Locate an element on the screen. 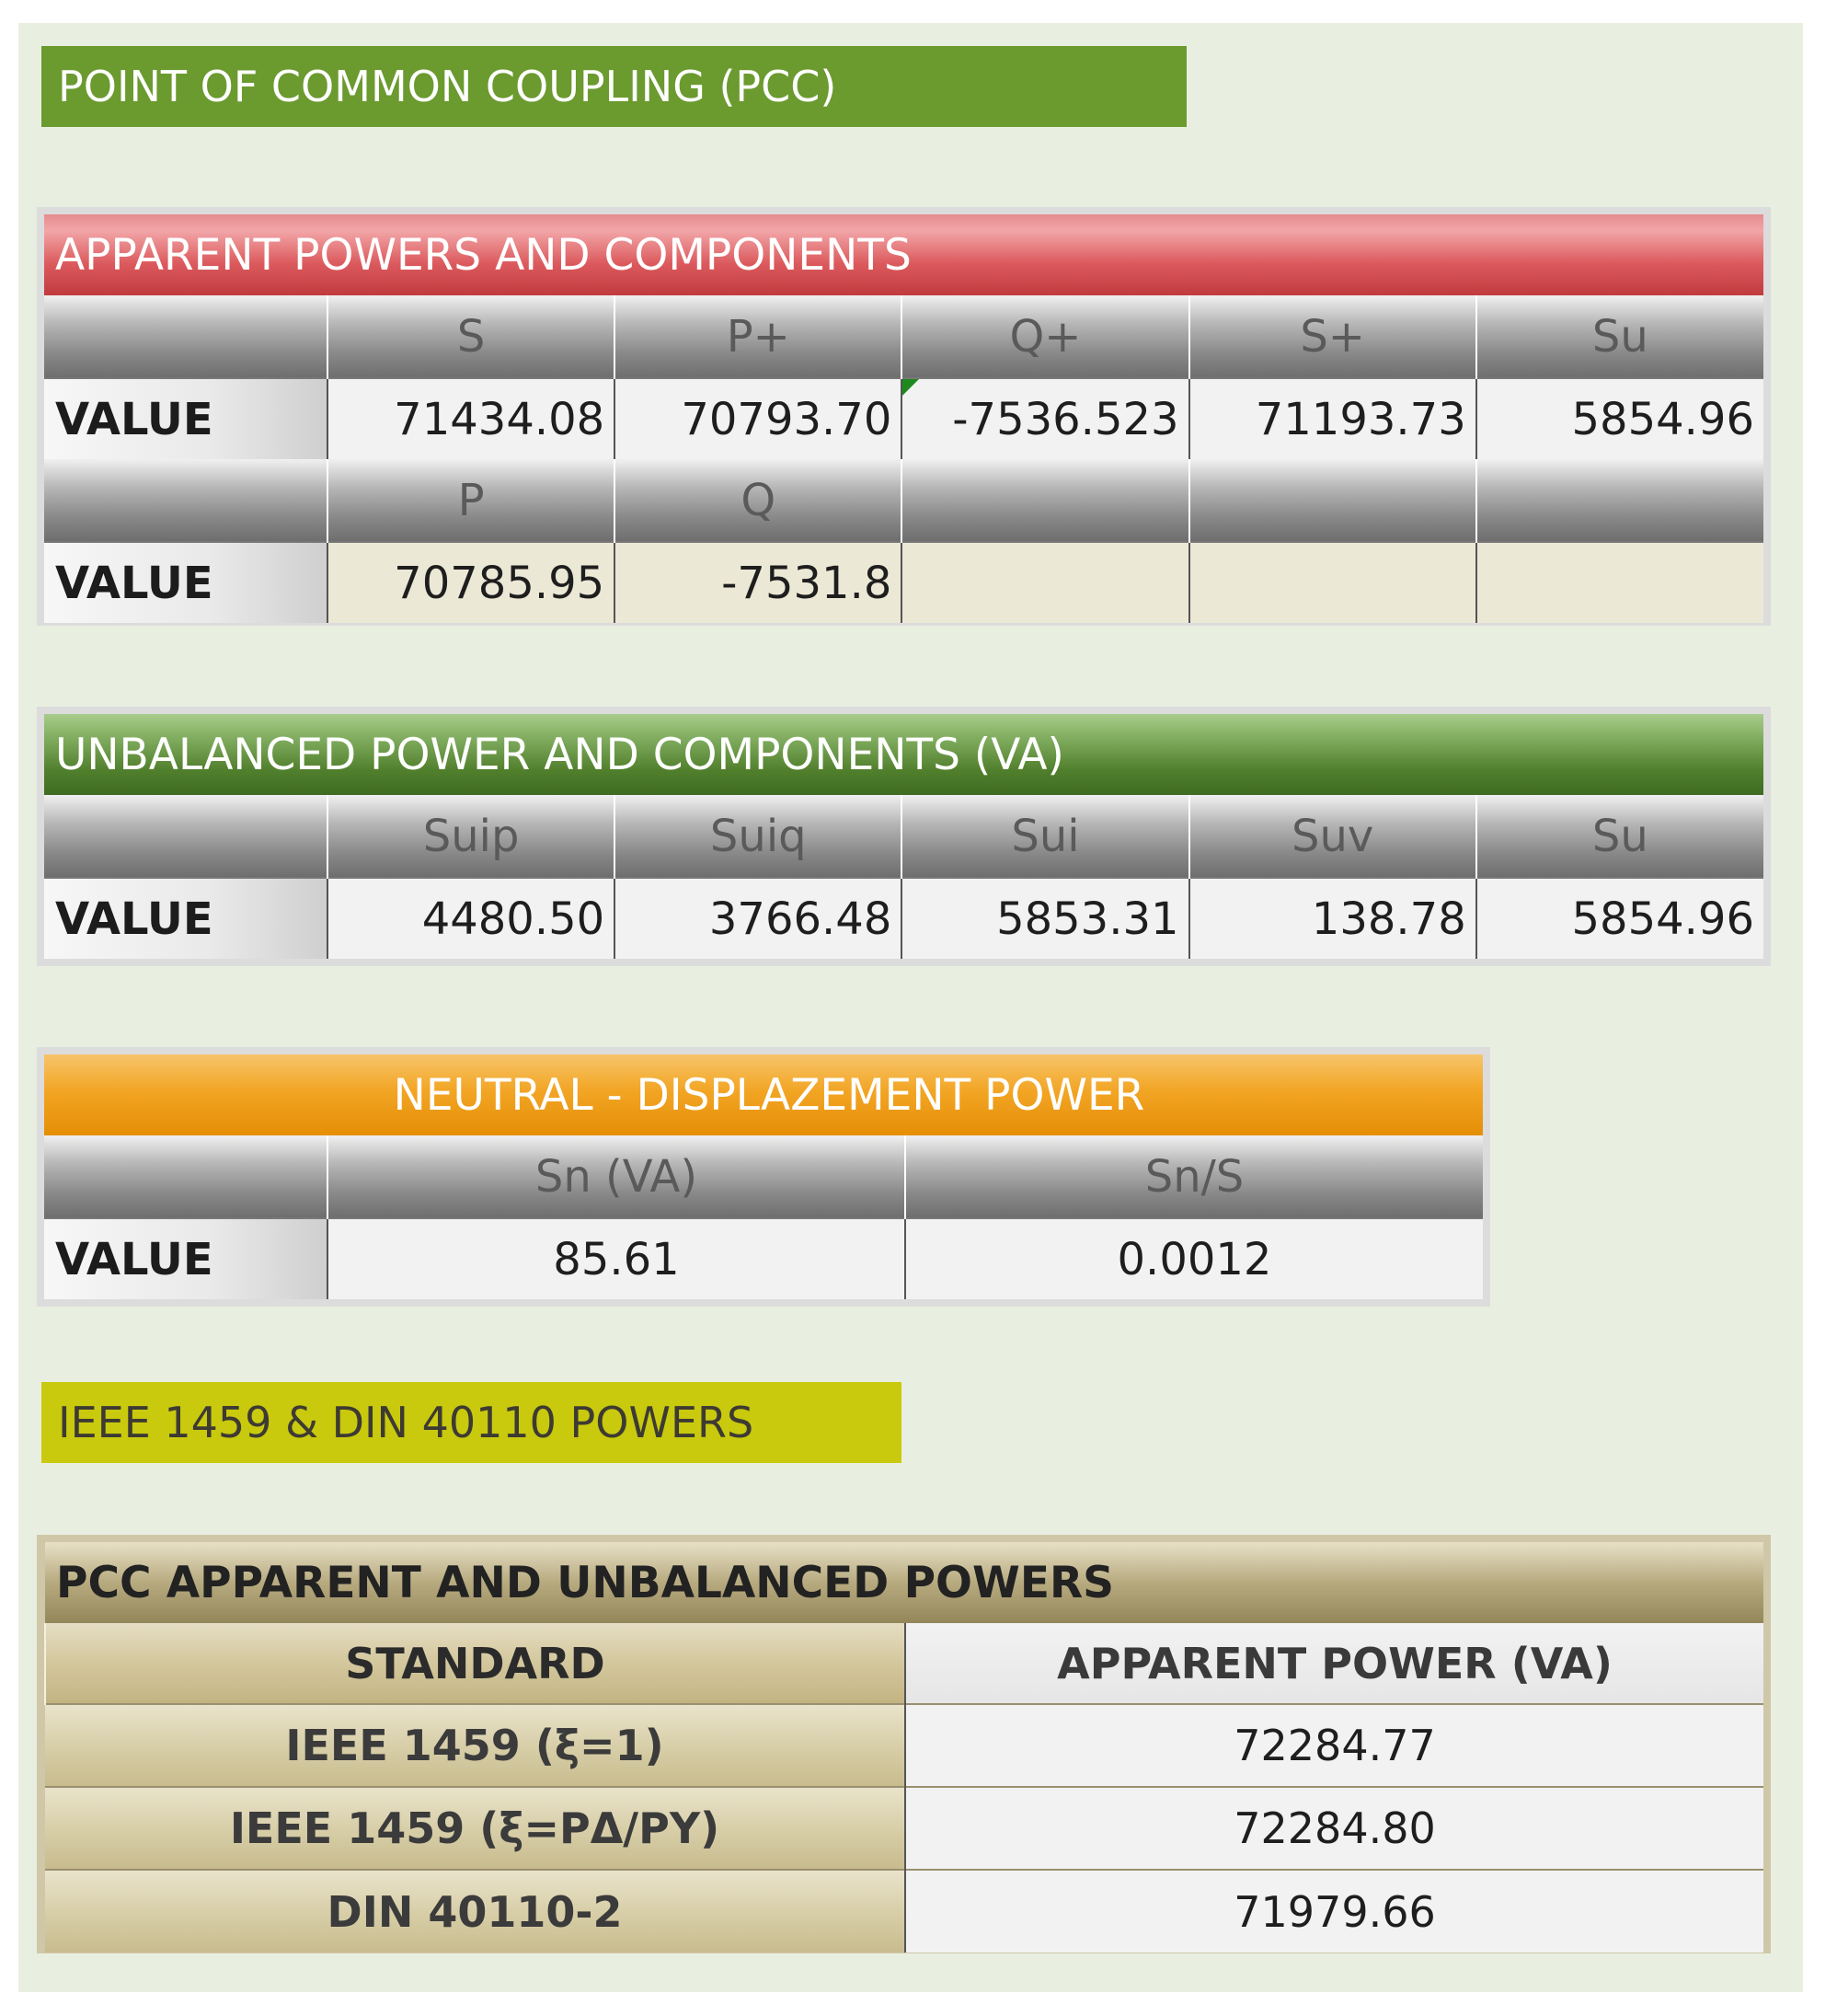  header-cell-suip: Suip is located at coordinates (470, 836).